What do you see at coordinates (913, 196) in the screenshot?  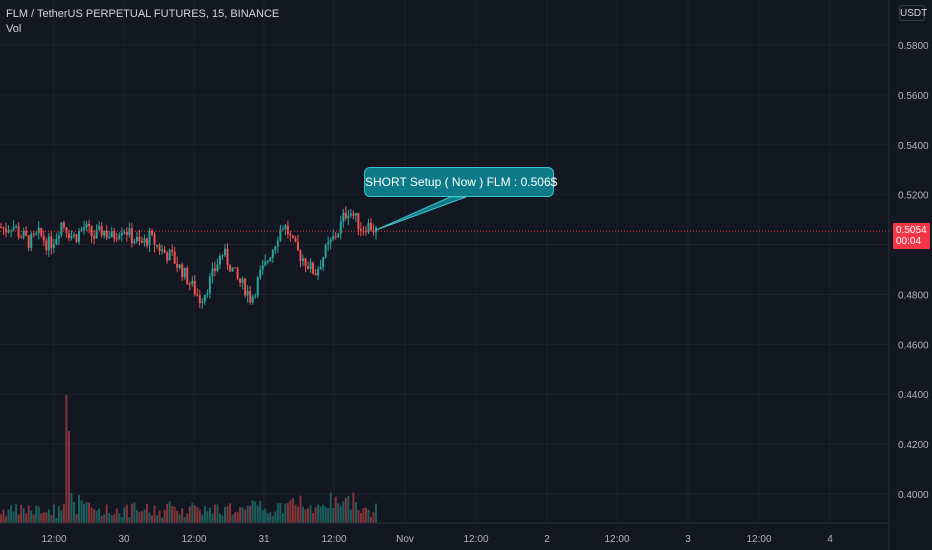 I see `y-tick-label: 0.5200` at bounding box center [913, 196].